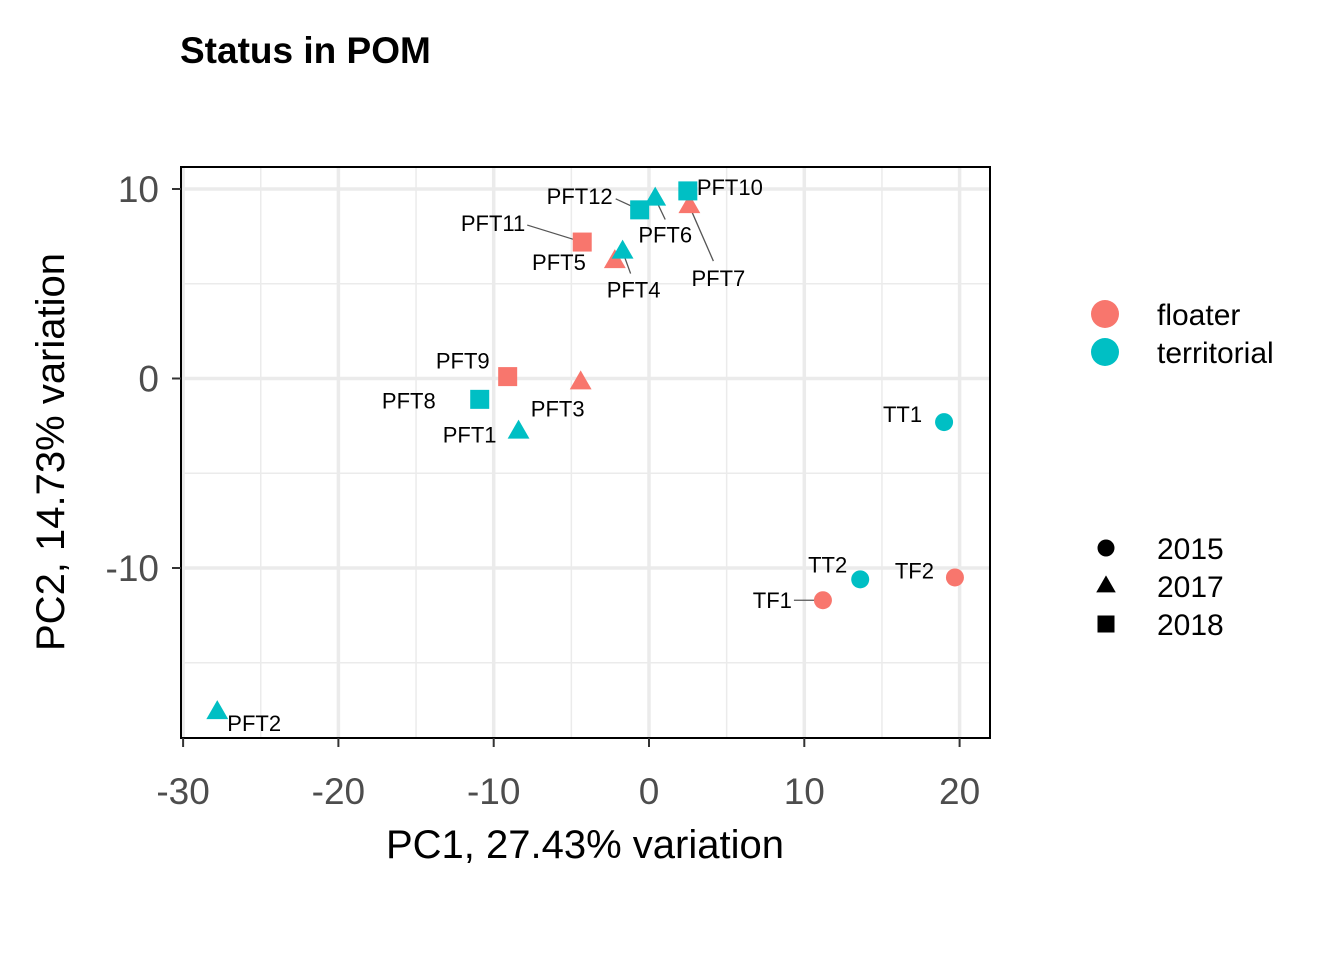  What do you see at coordinates (580, 380) in the screenshot?
I see `point-pft3` at bounding box center [580, 380].